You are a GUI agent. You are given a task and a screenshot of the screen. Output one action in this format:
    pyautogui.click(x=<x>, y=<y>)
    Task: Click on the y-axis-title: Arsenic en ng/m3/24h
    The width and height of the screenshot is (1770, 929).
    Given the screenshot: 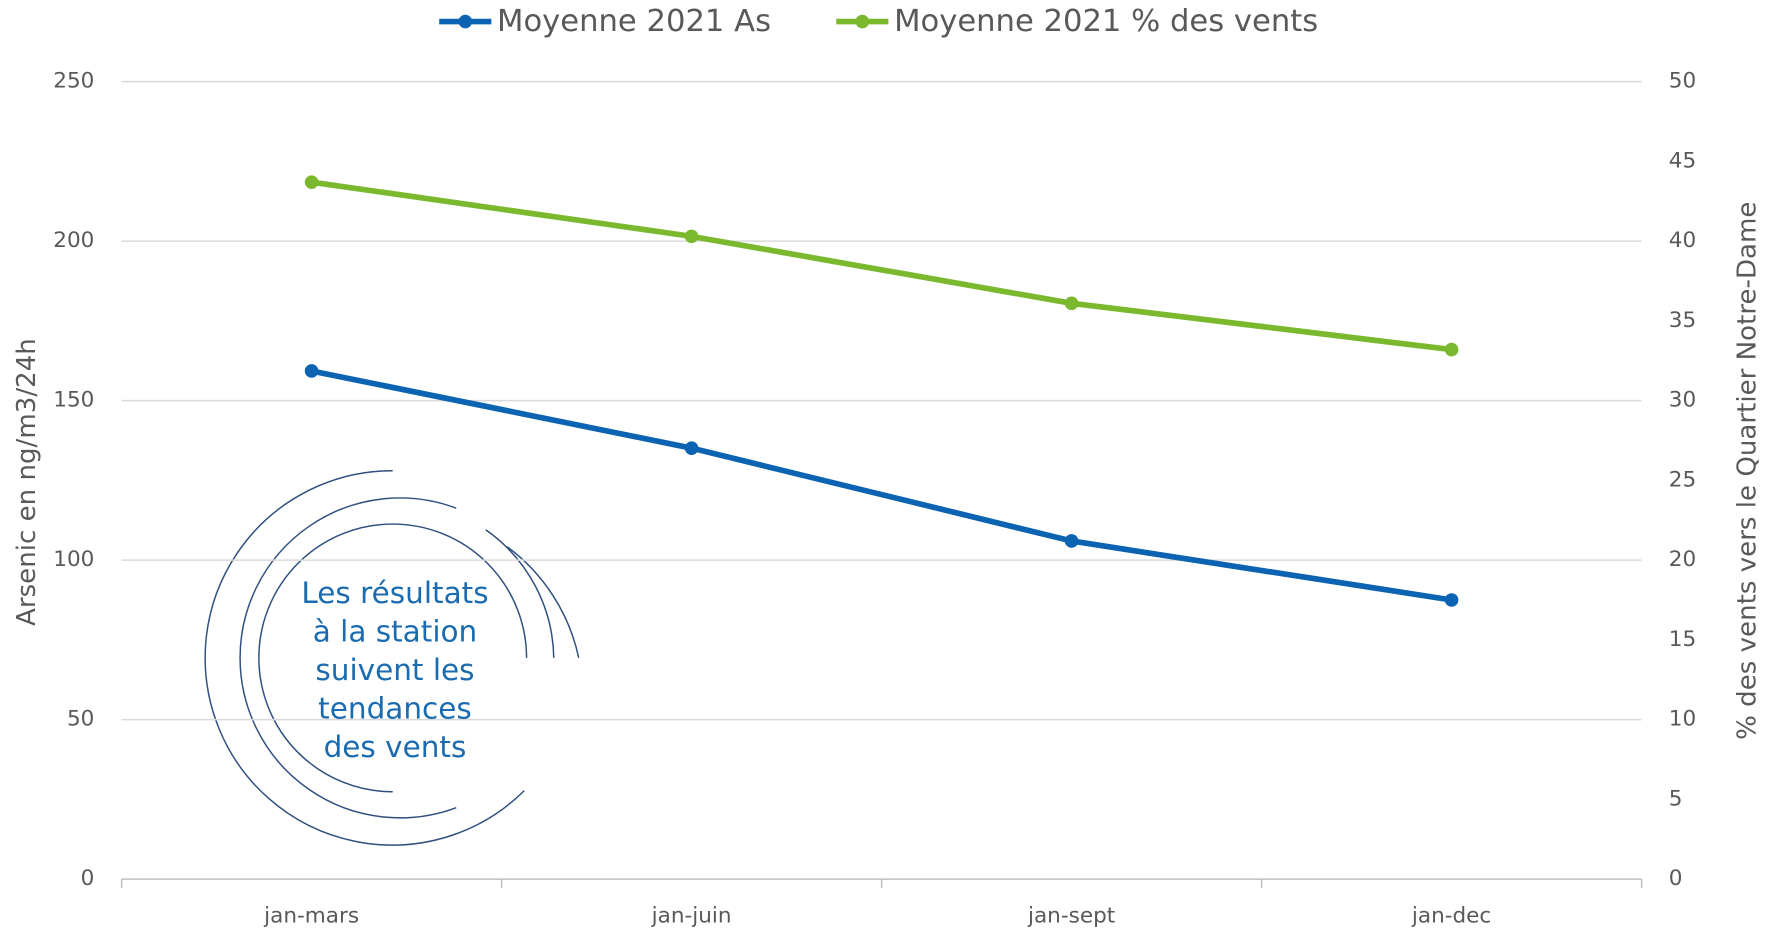 What is the action you would take?
    pyautogui.click(x=27, y=482)
    